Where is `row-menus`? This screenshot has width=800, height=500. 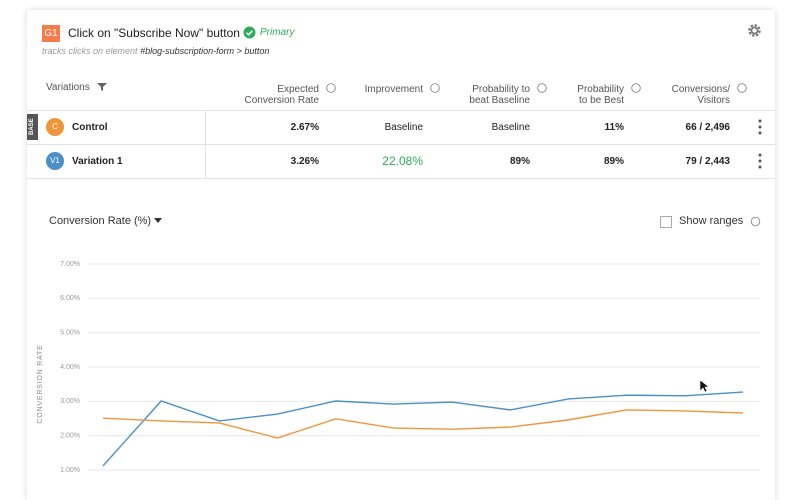 row-menus is located at coordinates (760, 146).